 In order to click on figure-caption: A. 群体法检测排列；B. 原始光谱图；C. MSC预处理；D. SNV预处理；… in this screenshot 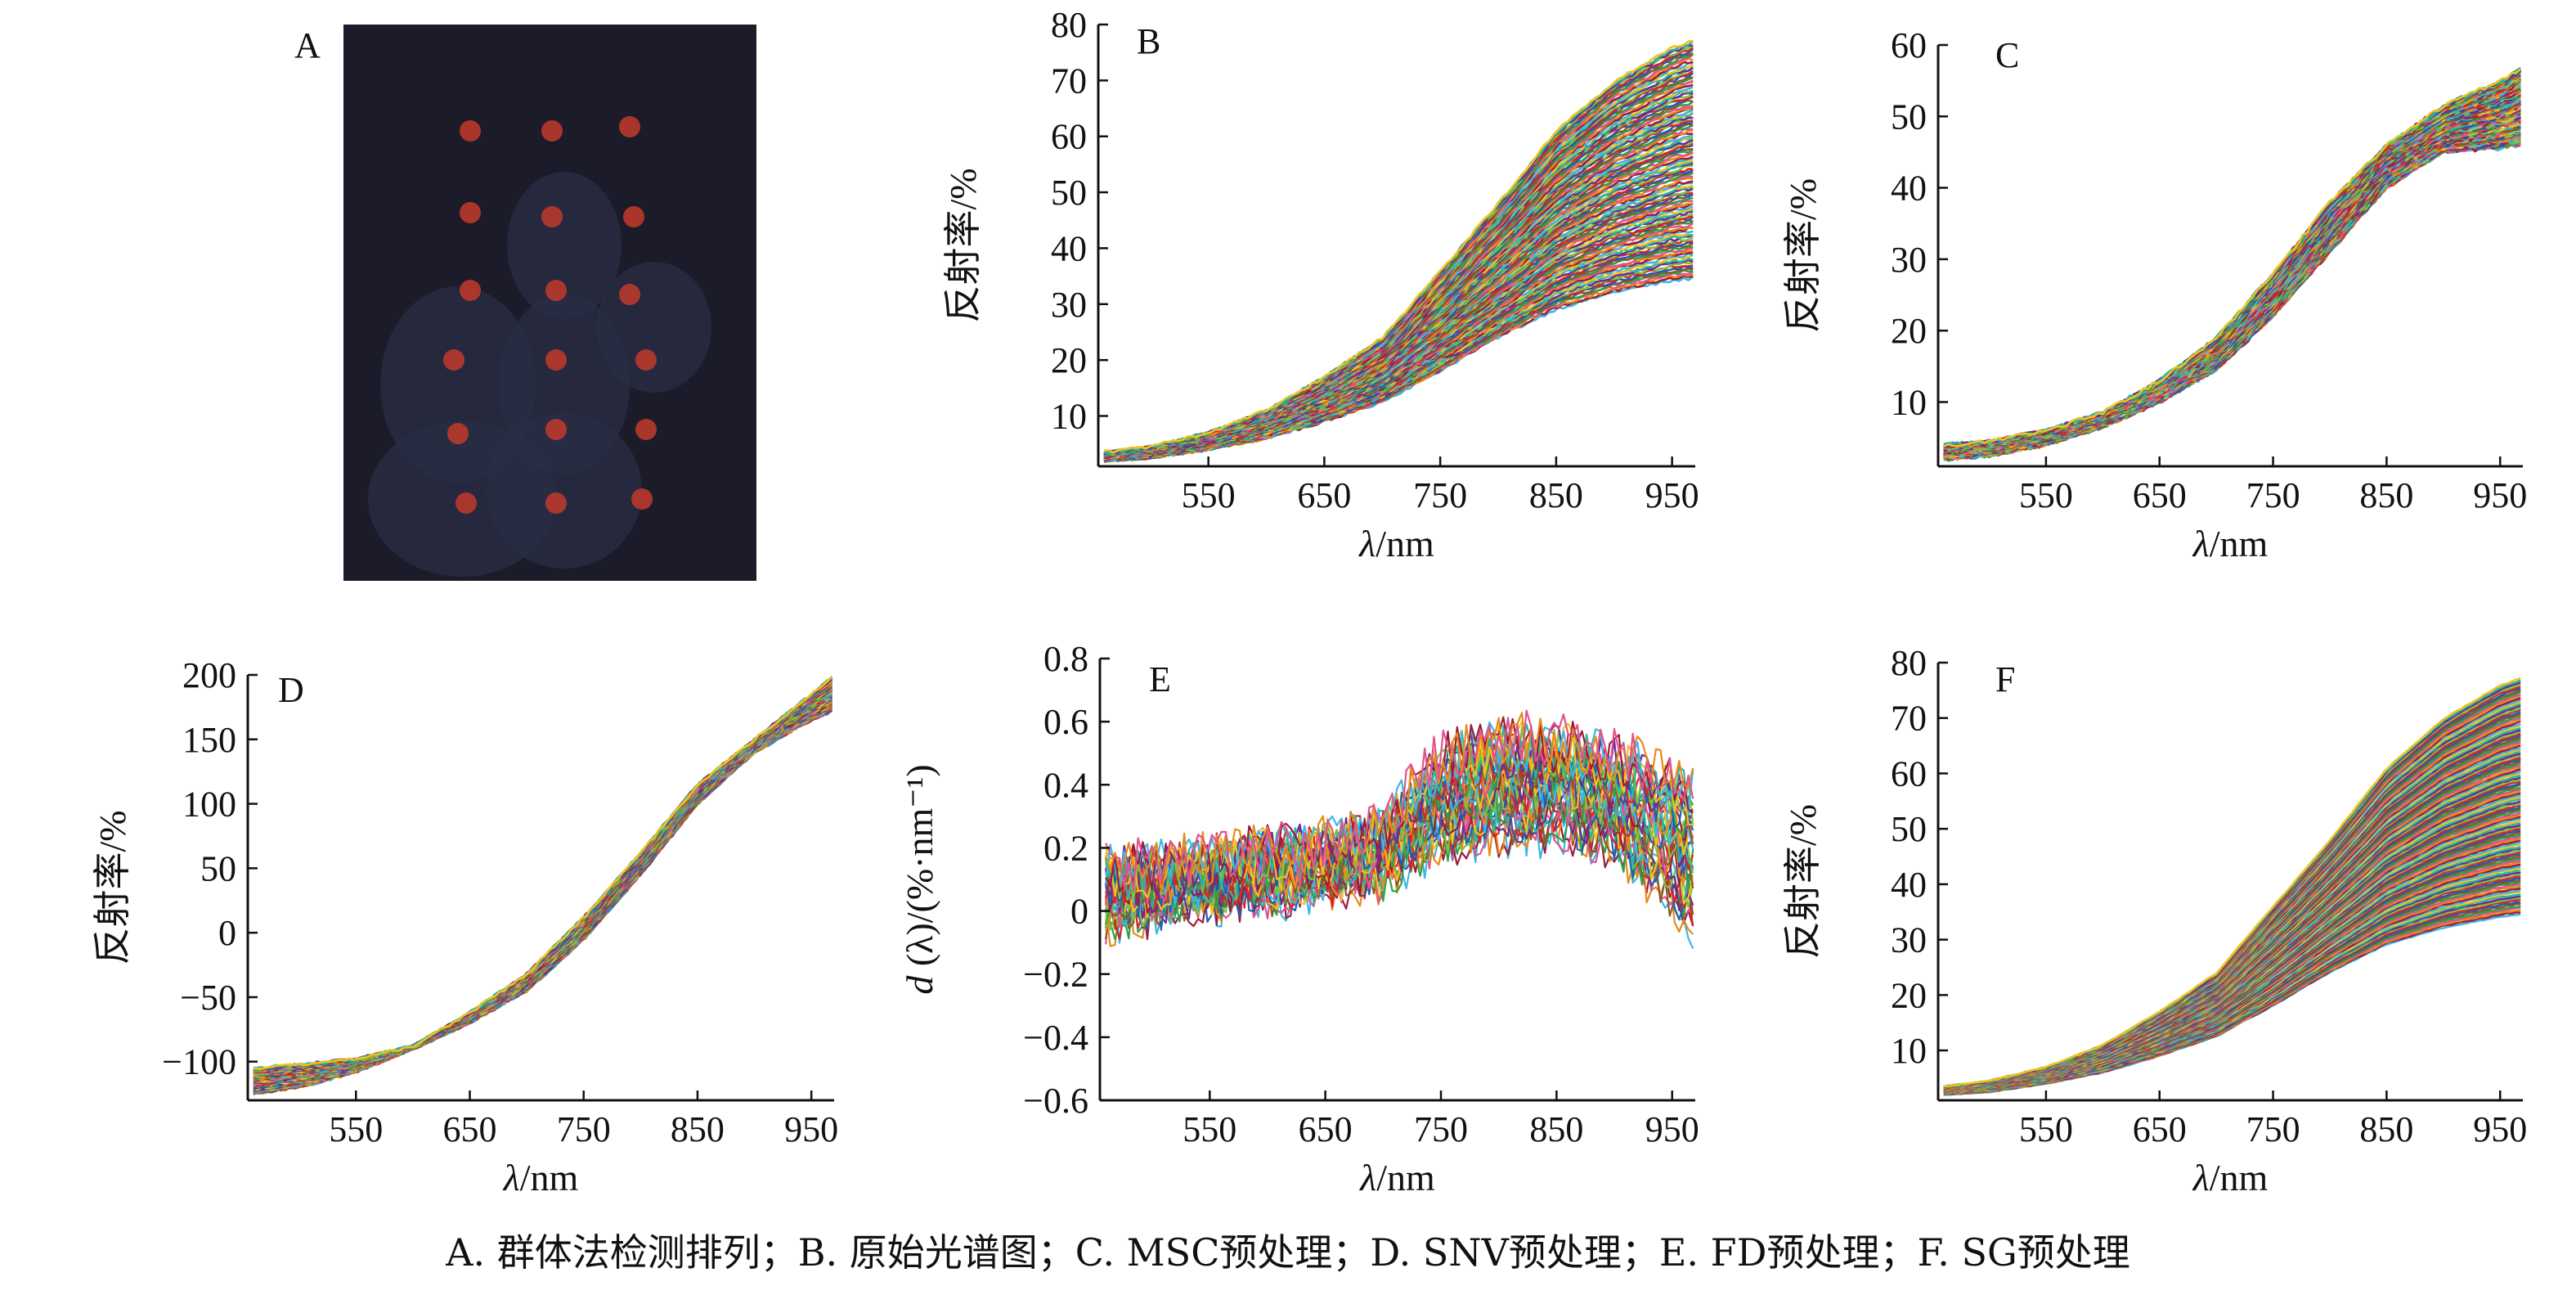, I will do `click(1288, 1252)`.